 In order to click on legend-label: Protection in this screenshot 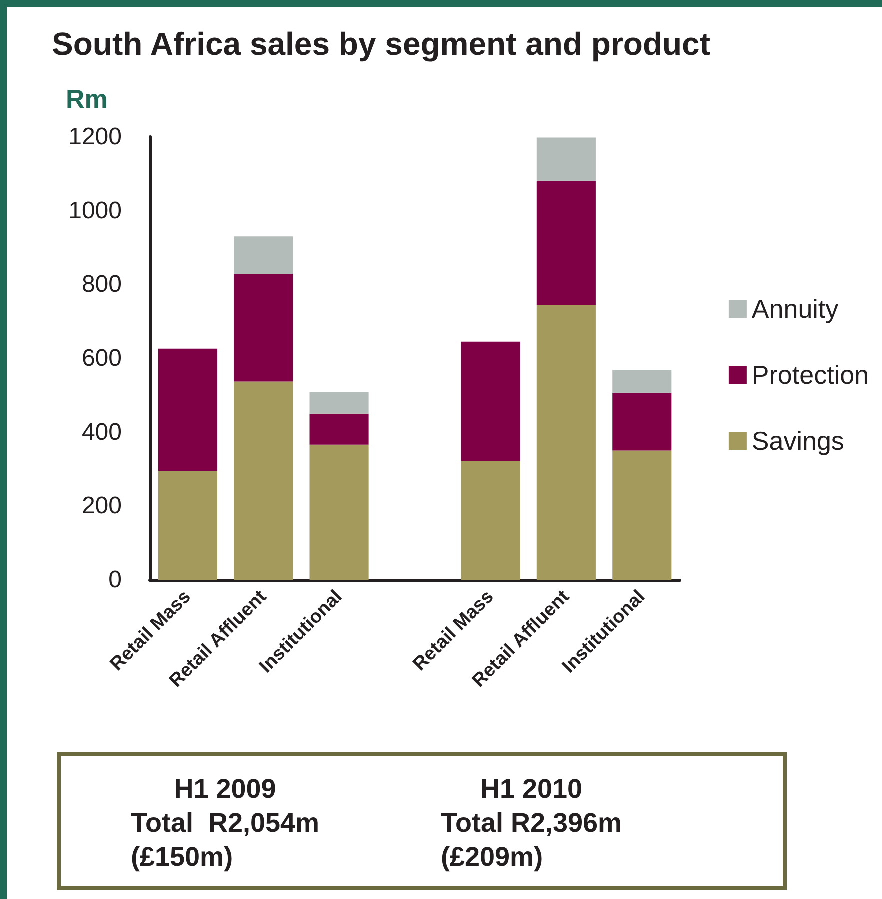, I will do `click(811, 375)`.